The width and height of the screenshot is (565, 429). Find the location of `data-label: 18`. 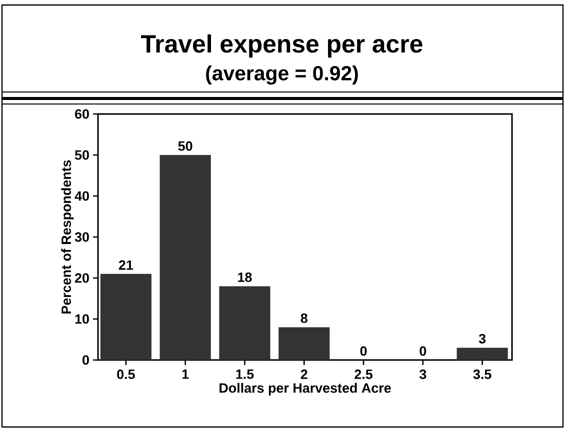

data-label: 18 is located at coordinates (245, 277).